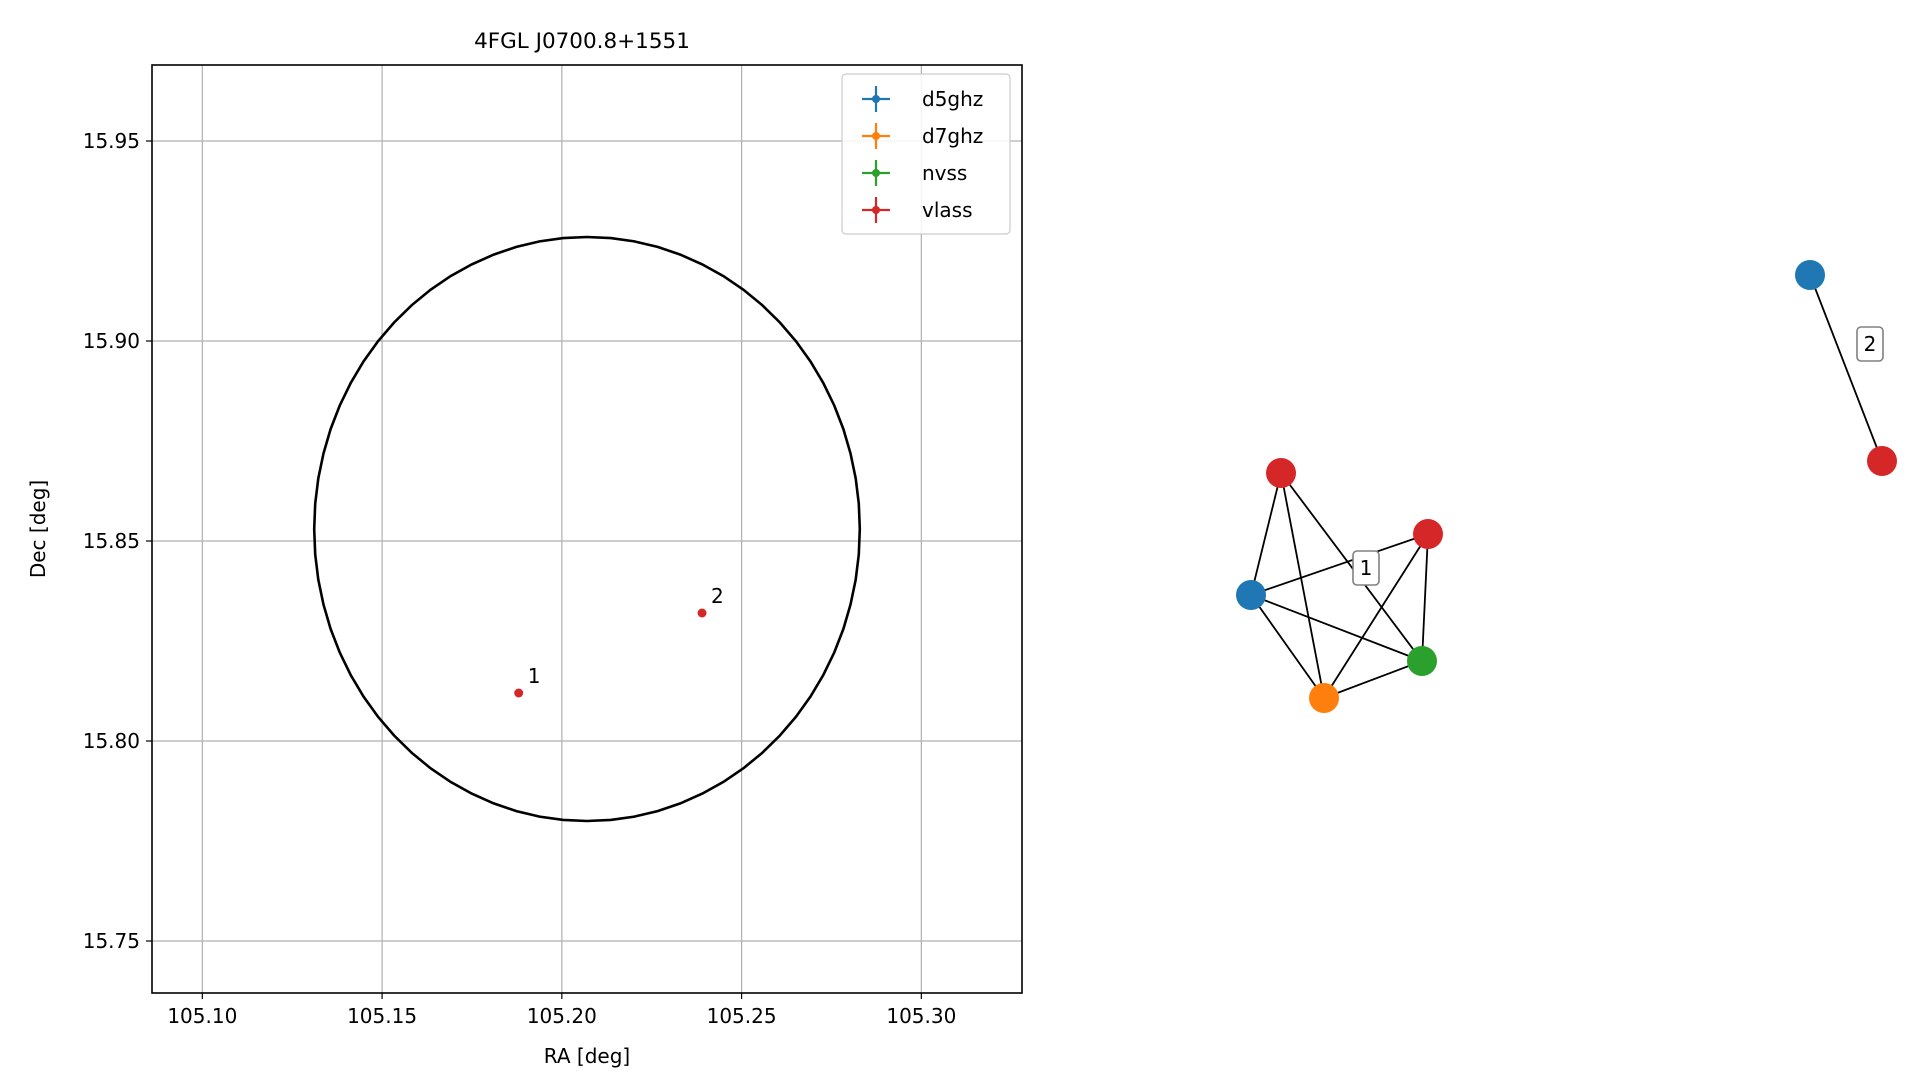  Describe the element at coordinates (947, 210) in the screenshot. I see `legend-label-vlass: vlass` at that location.